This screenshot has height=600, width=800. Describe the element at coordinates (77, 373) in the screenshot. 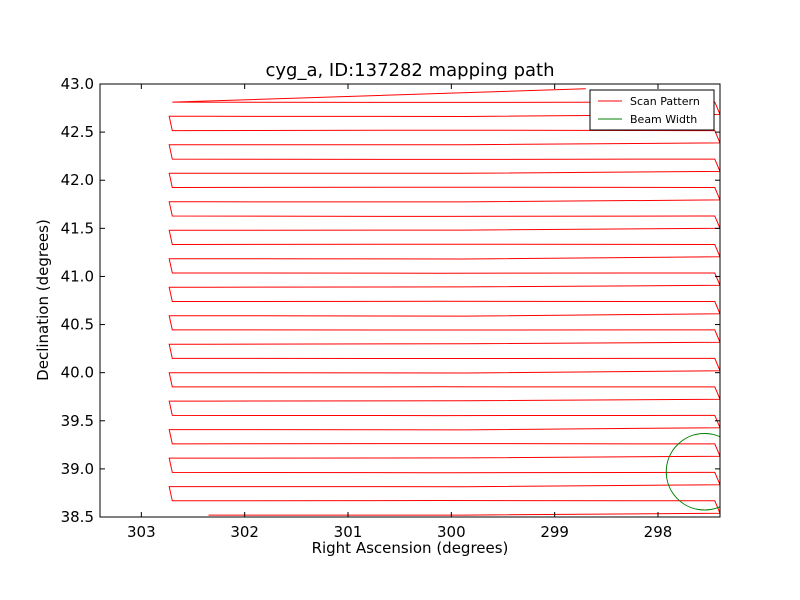

I see `y-tick-label: 40.0` at that location.